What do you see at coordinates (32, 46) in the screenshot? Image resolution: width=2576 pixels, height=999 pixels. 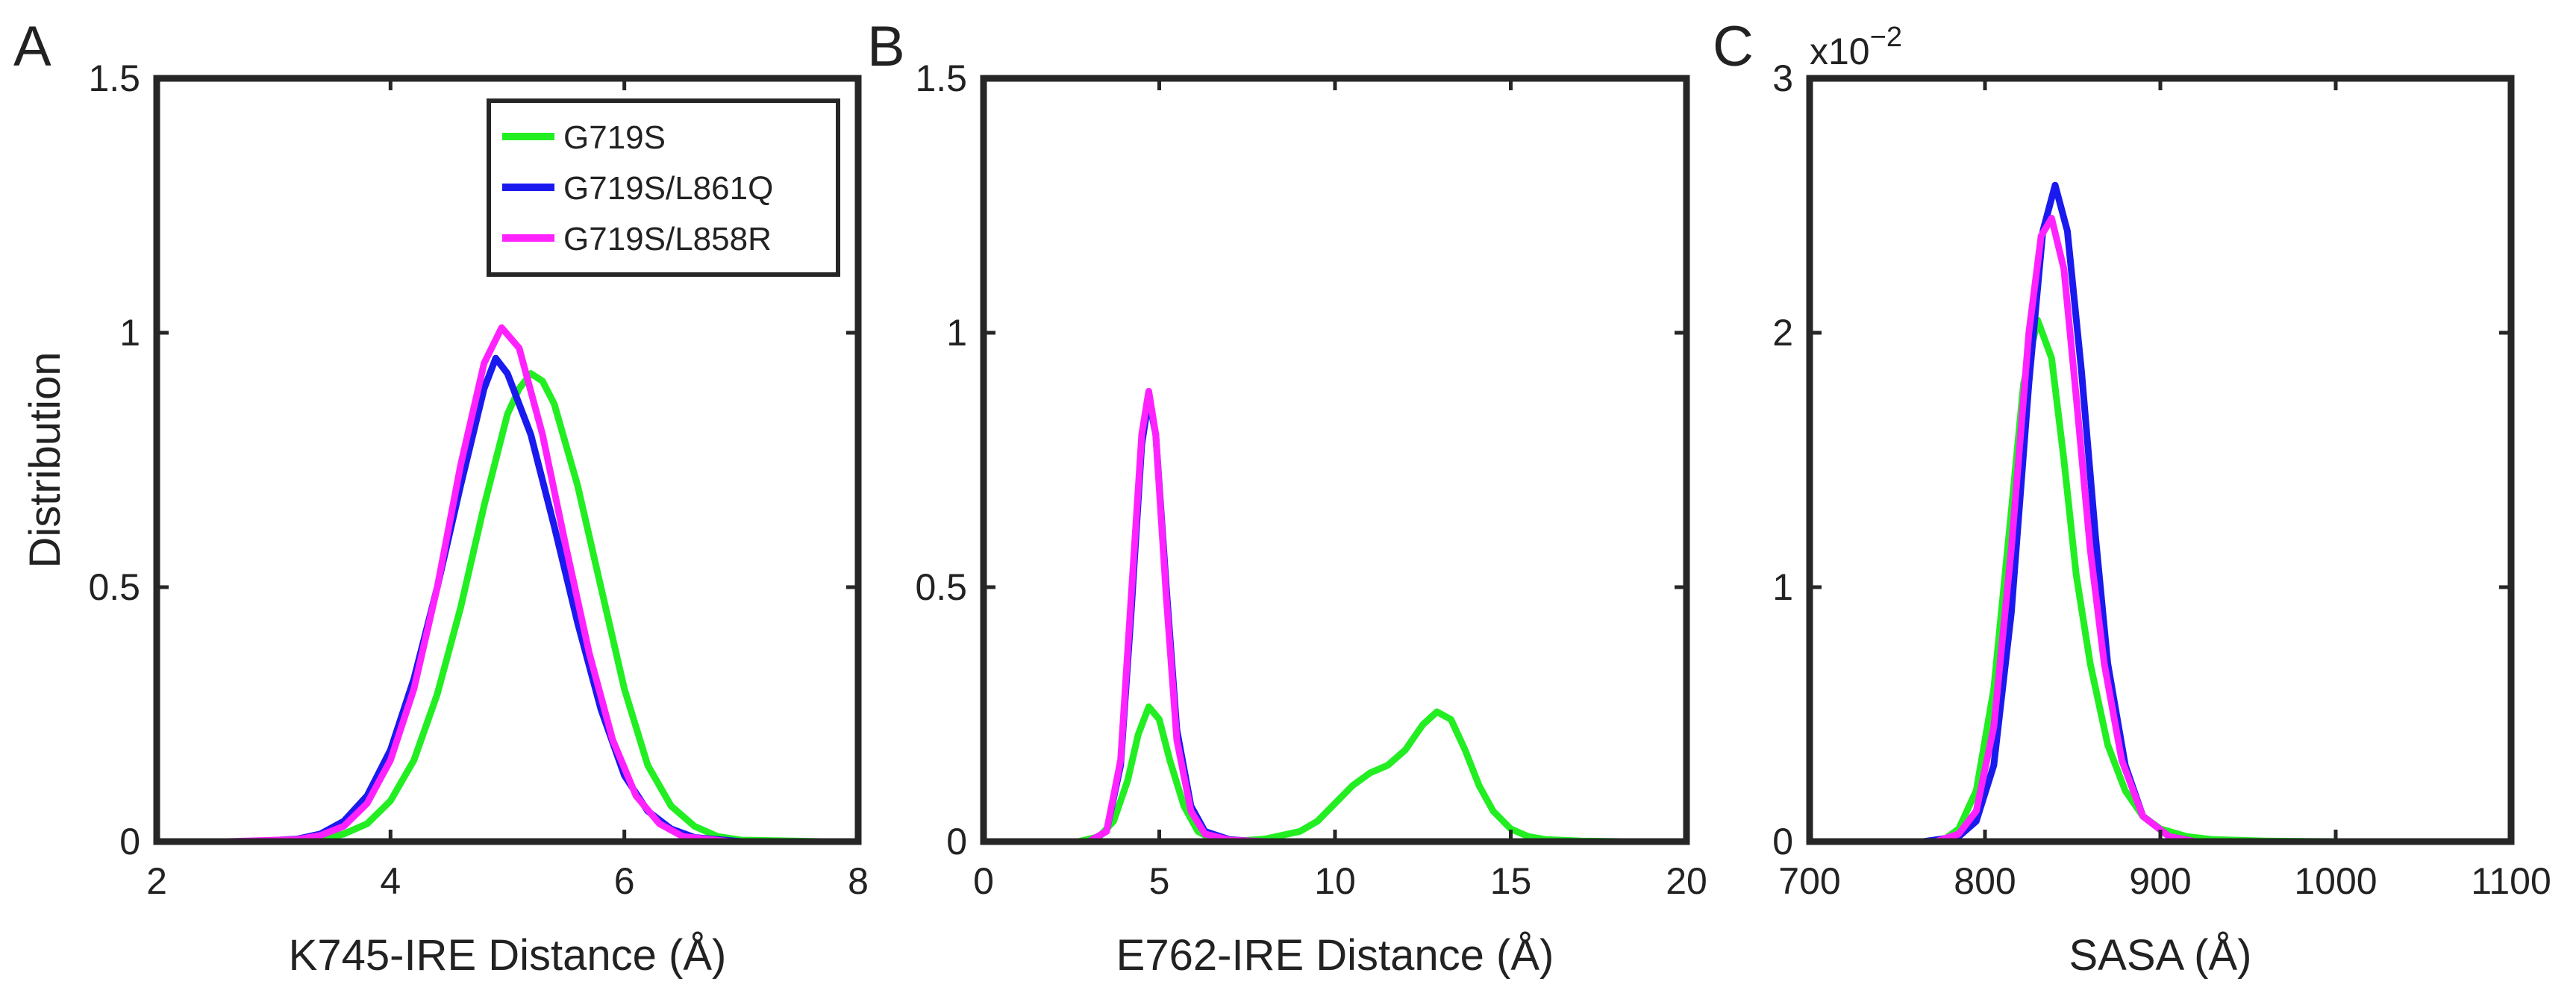 I see `panel-letter-a: A` at bounding box center [32, 46].